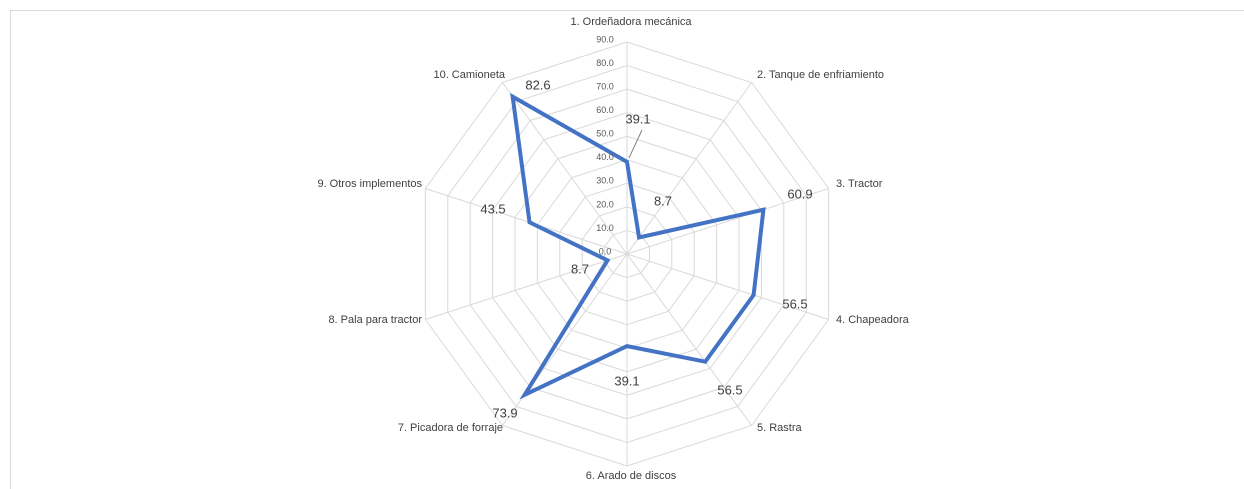 The height and width of the screenshot is (489, 1244). Describe the element at coordinates (469, 75) in the screenshot. I see `category-label: 10. Camioneta` at that location.